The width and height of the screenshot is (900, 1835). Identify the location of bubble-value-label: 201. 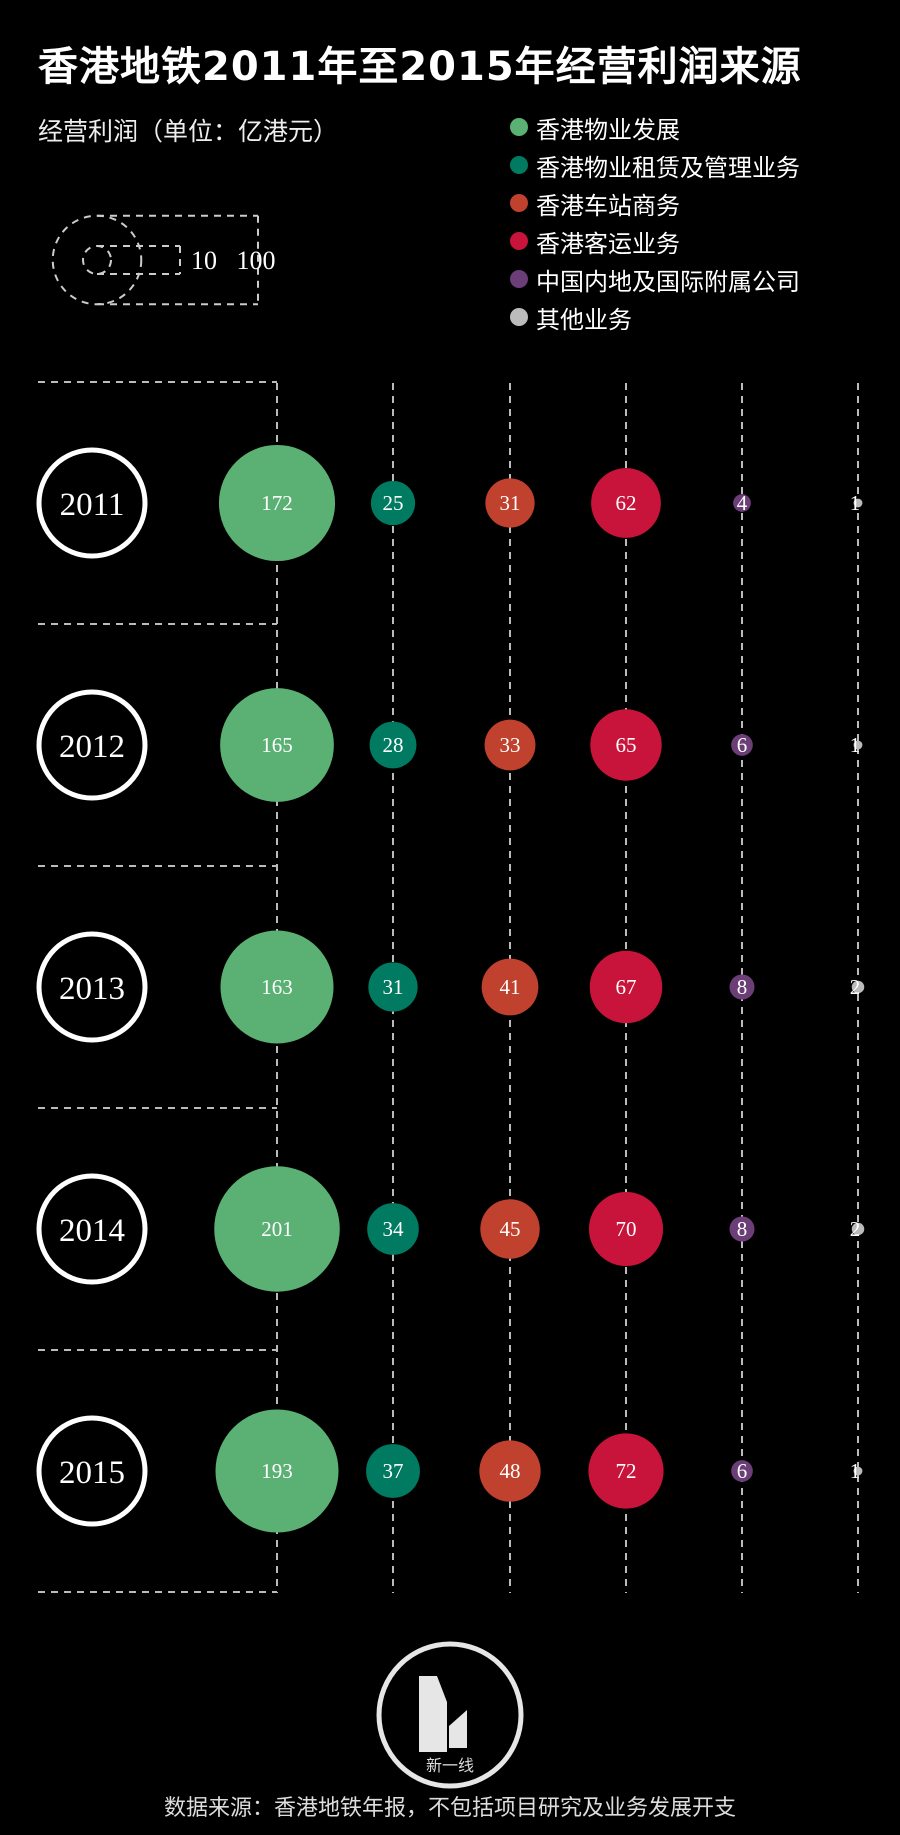
(277, 1229).